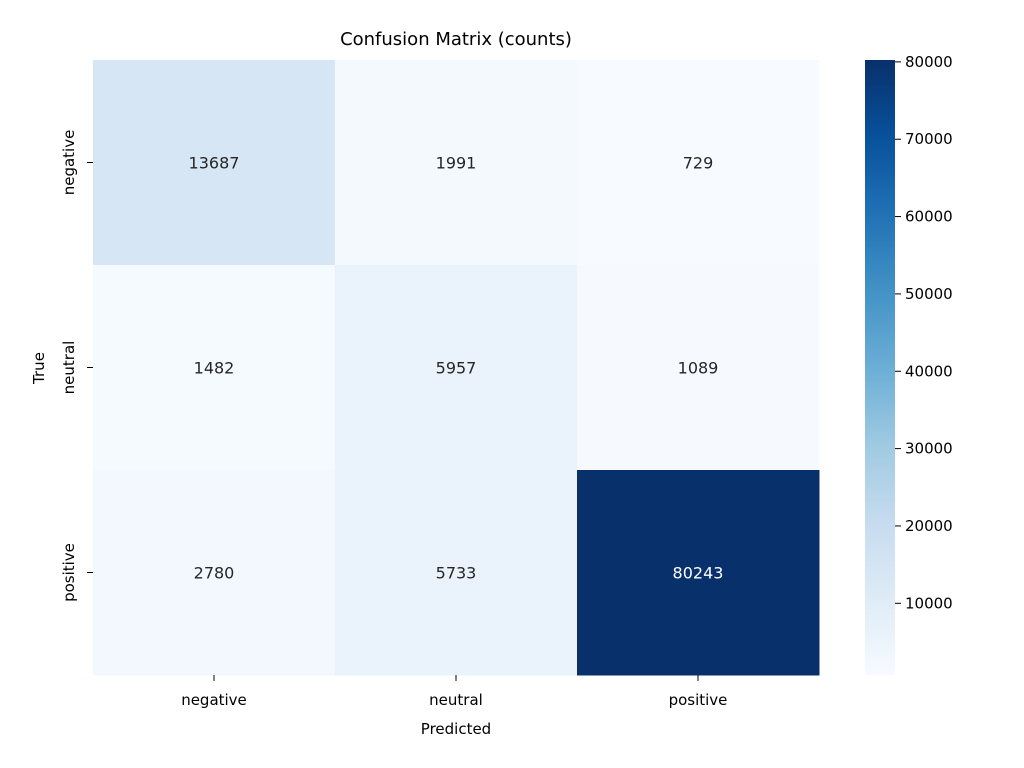  I want to click on y-tick-label: negative, so click(69, 163).